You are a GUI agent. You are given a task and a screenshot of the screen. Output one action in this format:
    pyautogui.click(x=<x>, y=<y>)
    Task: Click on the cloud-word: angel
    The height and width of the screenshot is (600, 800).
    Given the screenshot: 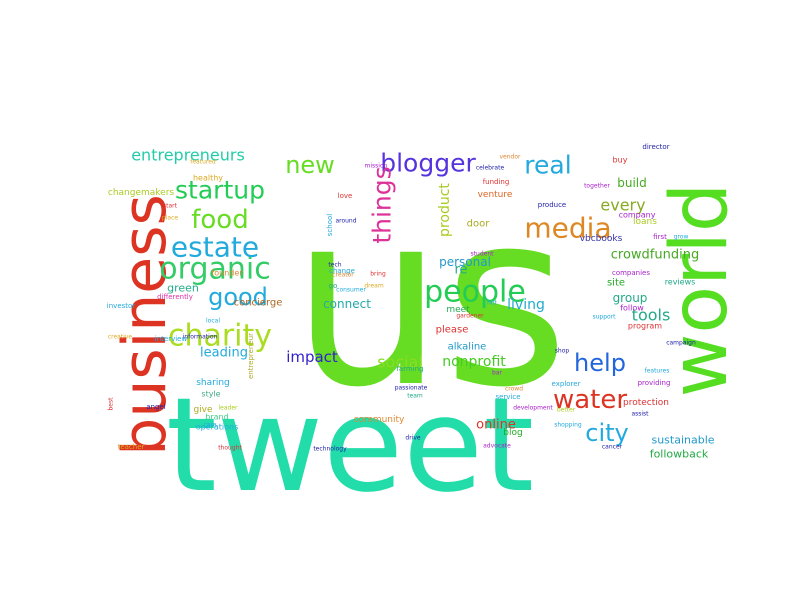 What is the action you would take?
    pyautogui.click(x=155, y=407)
    